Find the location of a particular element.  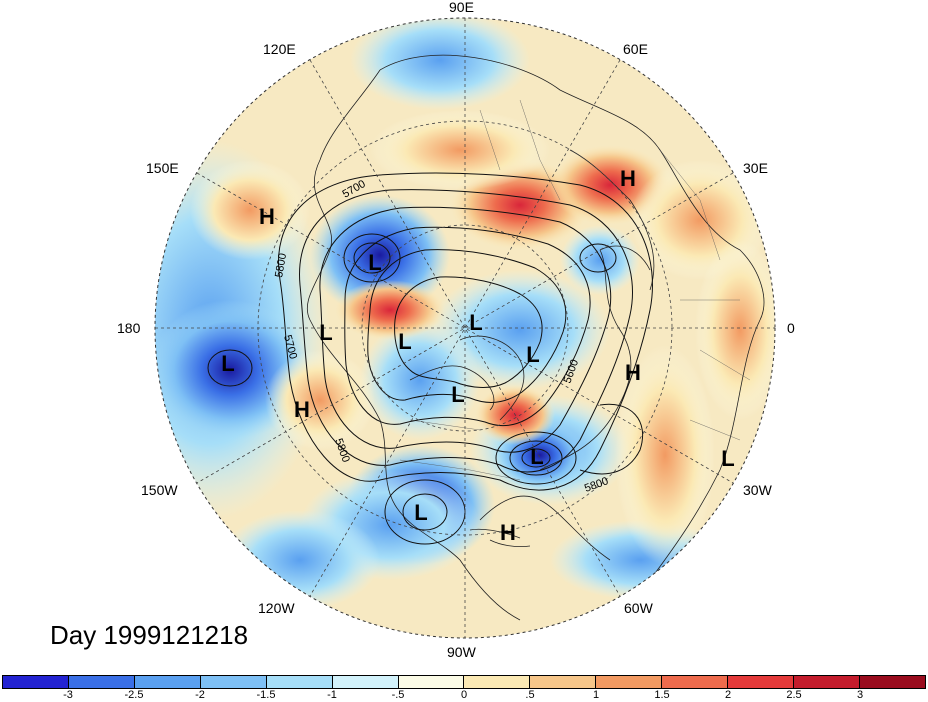

center-h-4: H is located at coordinates (302, 409).